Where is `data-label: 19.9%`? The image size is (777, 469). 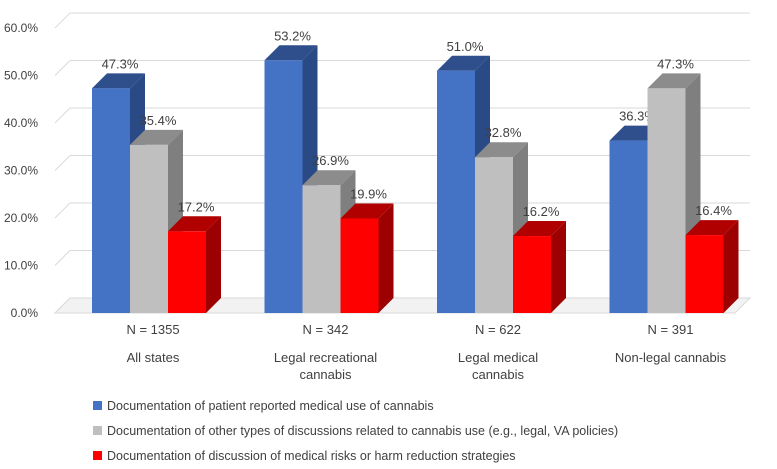
data-label: 19.9% is located at coordinates (368, 193).